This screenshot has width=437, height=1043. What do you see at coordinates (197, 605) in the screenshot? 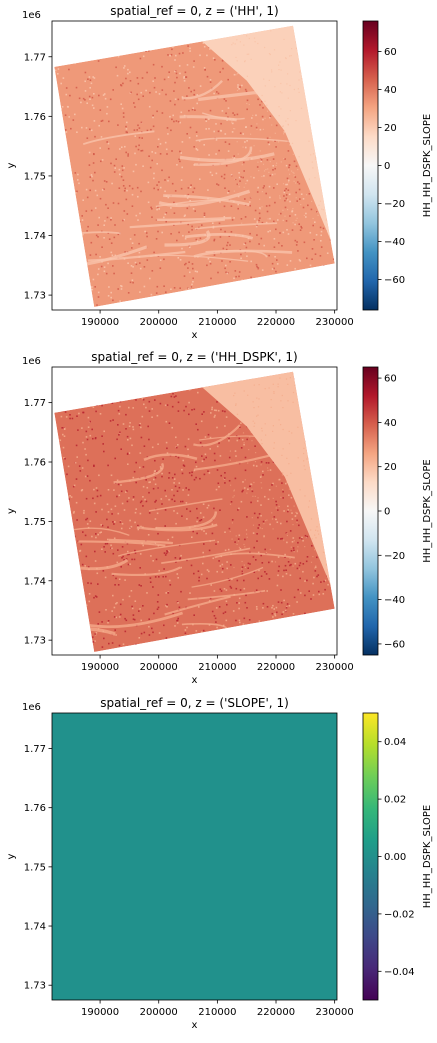
I see `raster-streak` at bounding box center [197, 605].